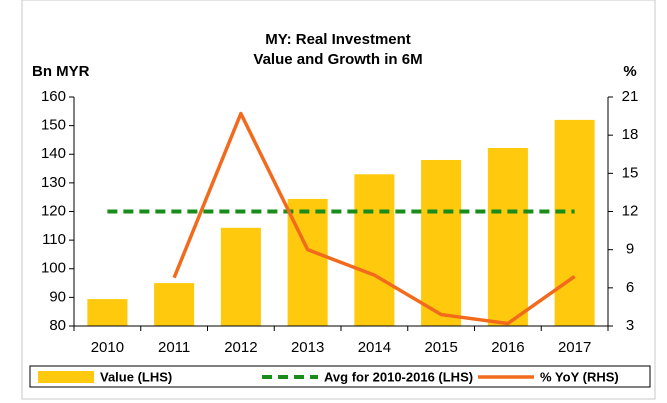  I want to click on x-tick-label: 2016, so click(507, 347).